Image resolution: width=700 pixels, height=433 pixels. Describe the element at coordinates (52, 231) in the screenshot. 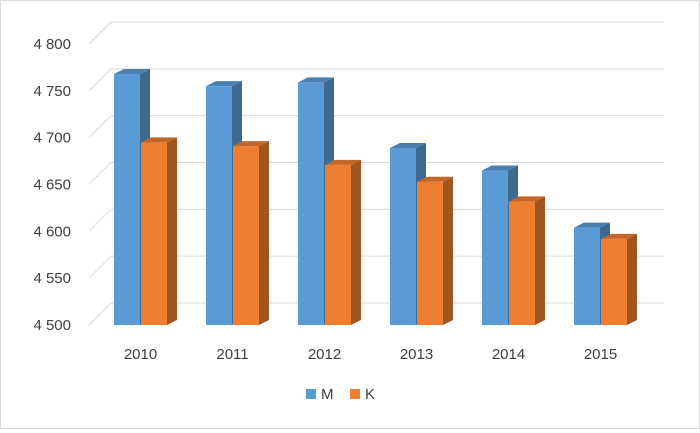

I see `y-tick-label: 4 600` at that location.